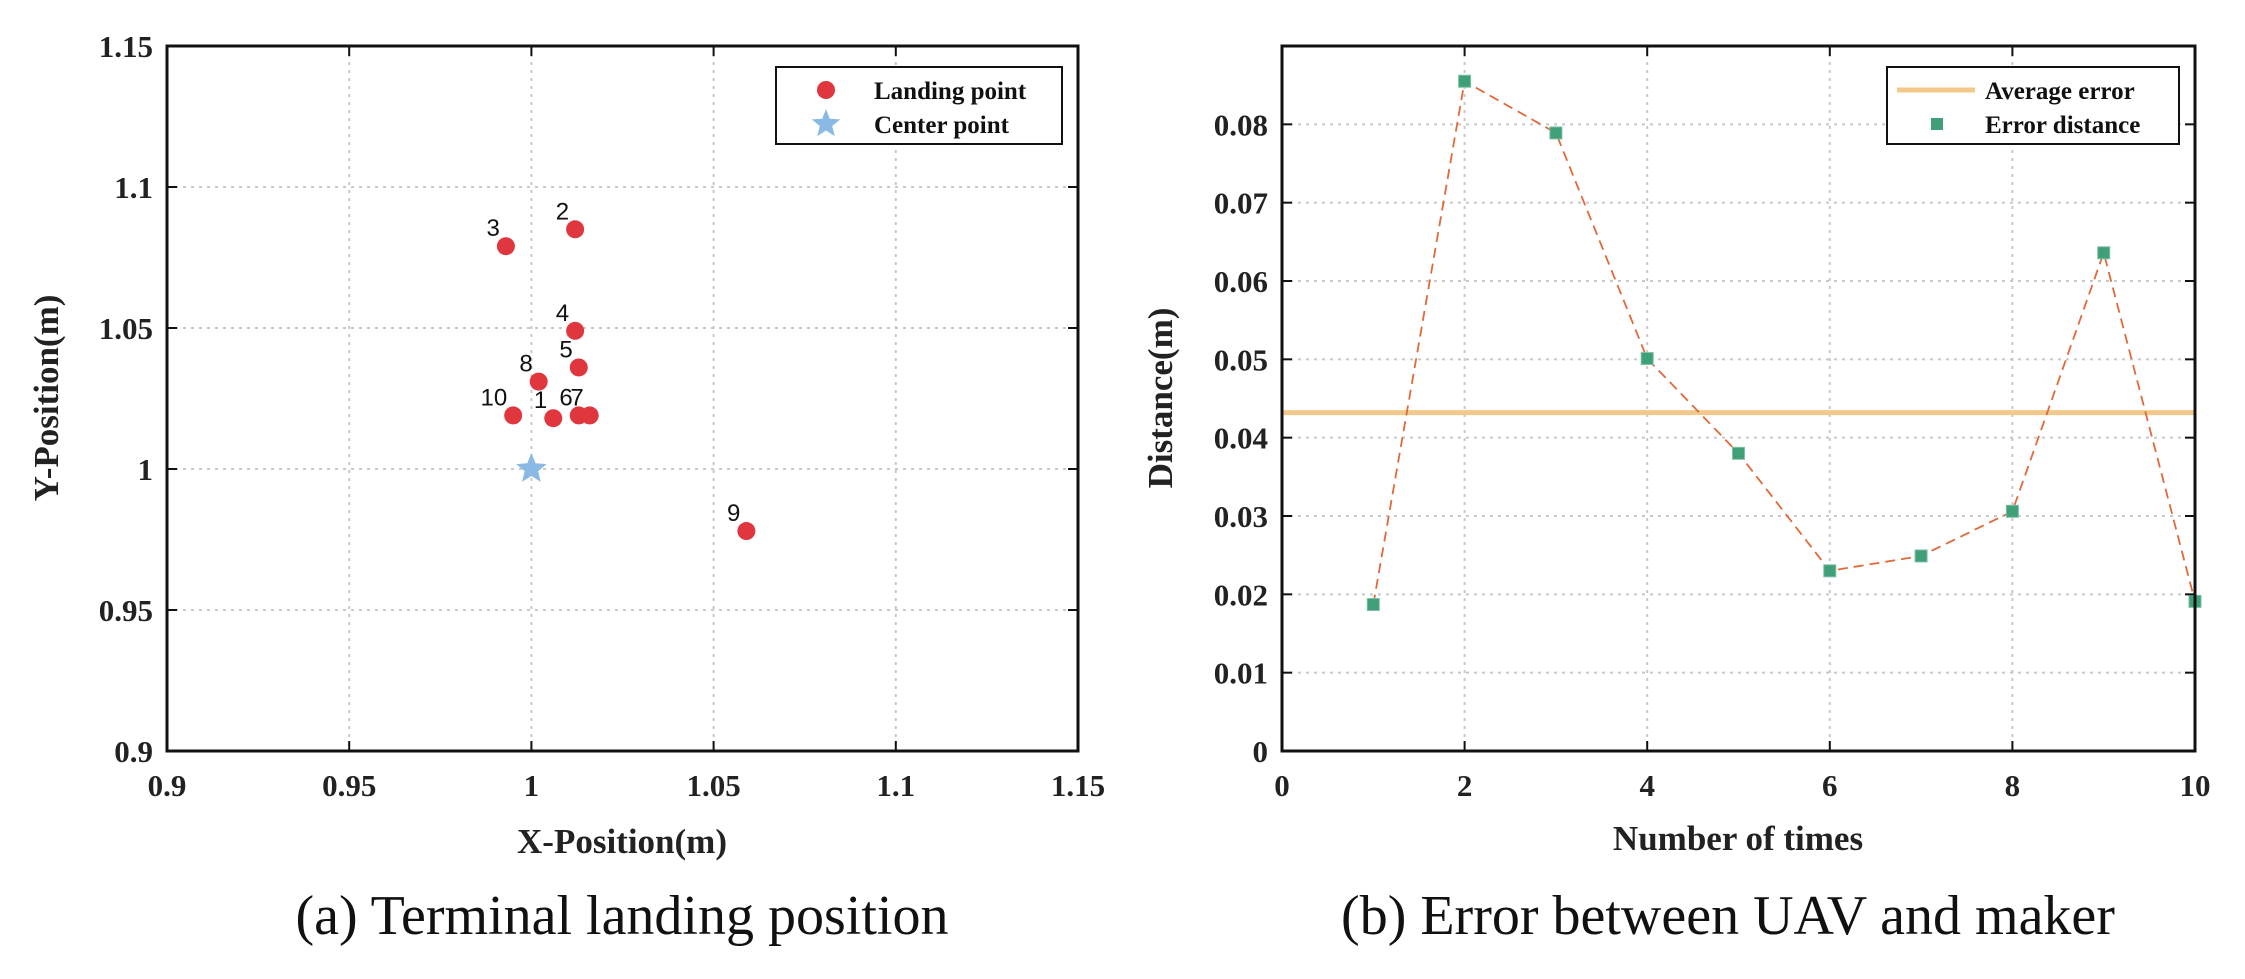  I want to click on legend-box-b, so click(2033, 105).